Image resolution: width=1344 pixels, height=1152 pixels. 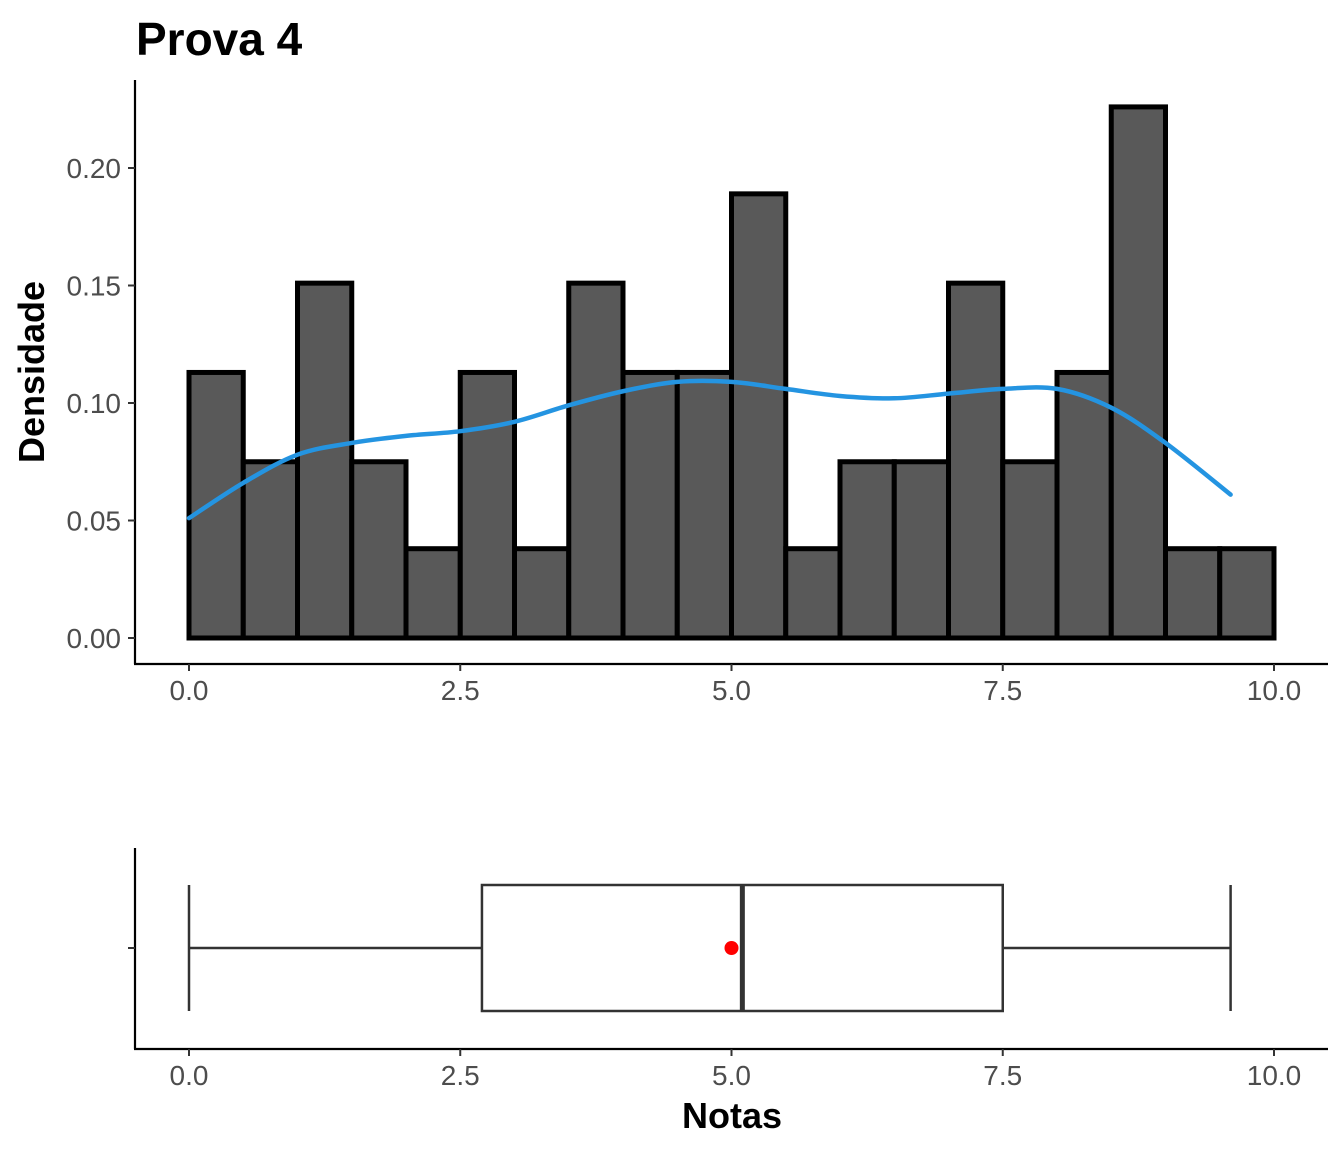 I want to click on y-axis-title: Densidade, so click(x=31, y=372).